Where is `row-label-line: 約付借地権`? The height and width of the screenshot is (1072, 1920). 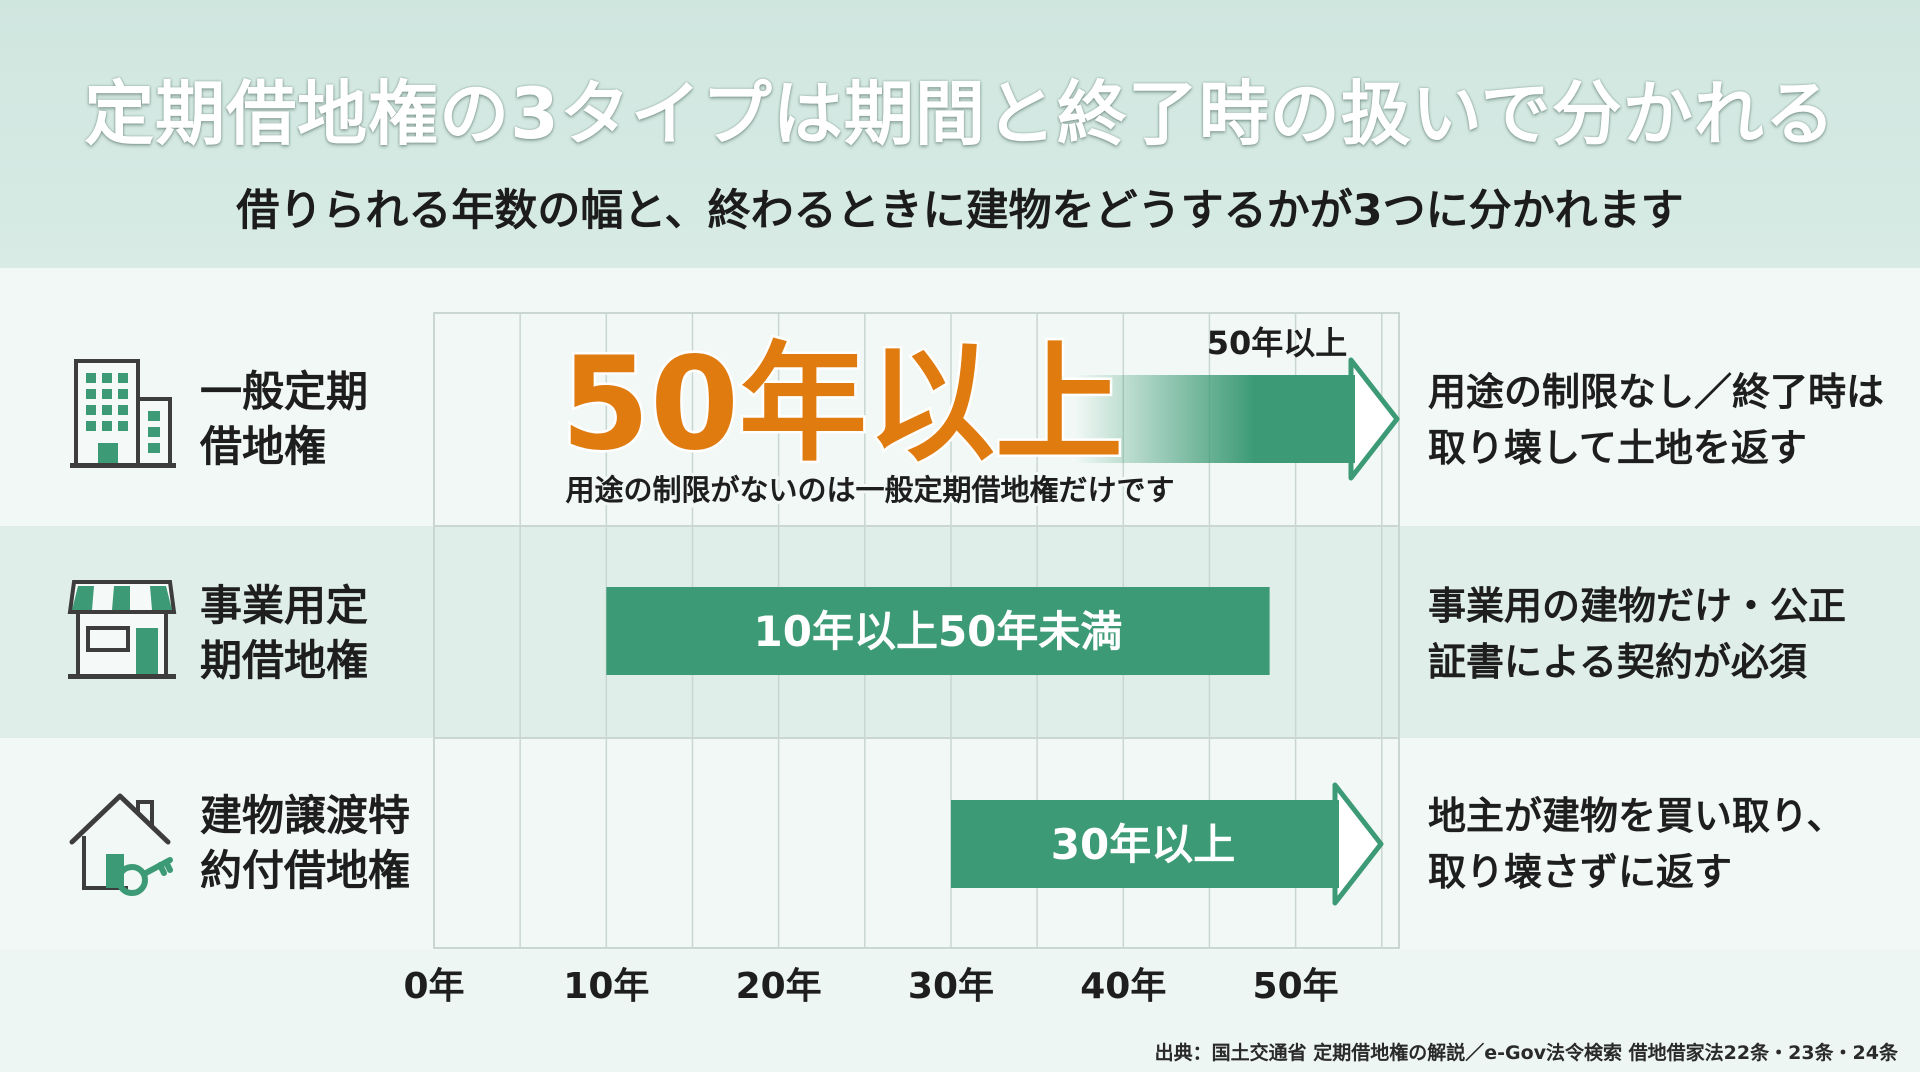
row-label-line: 約付借地権 is located at coordinates (305, 870).